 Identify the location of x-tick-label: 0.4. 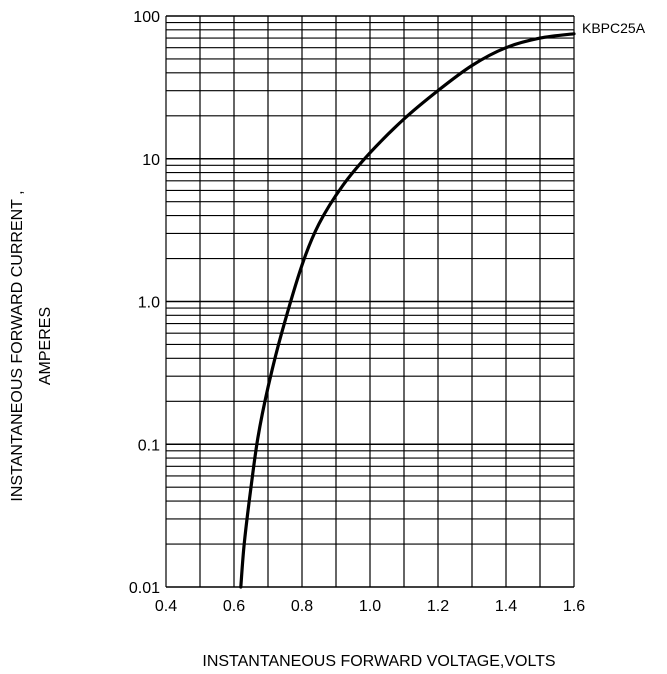
(166, 606).